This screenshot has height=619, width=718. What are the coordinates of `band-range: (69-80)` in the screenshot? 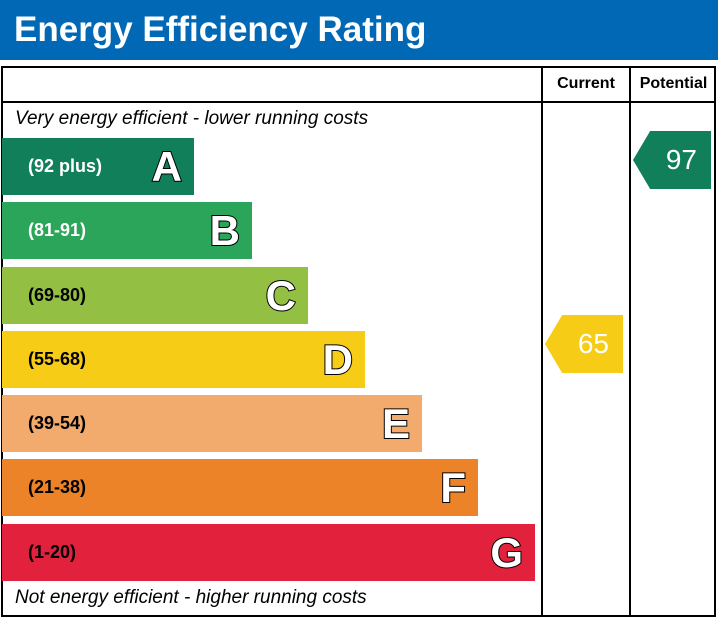 It's located at (57, 295).